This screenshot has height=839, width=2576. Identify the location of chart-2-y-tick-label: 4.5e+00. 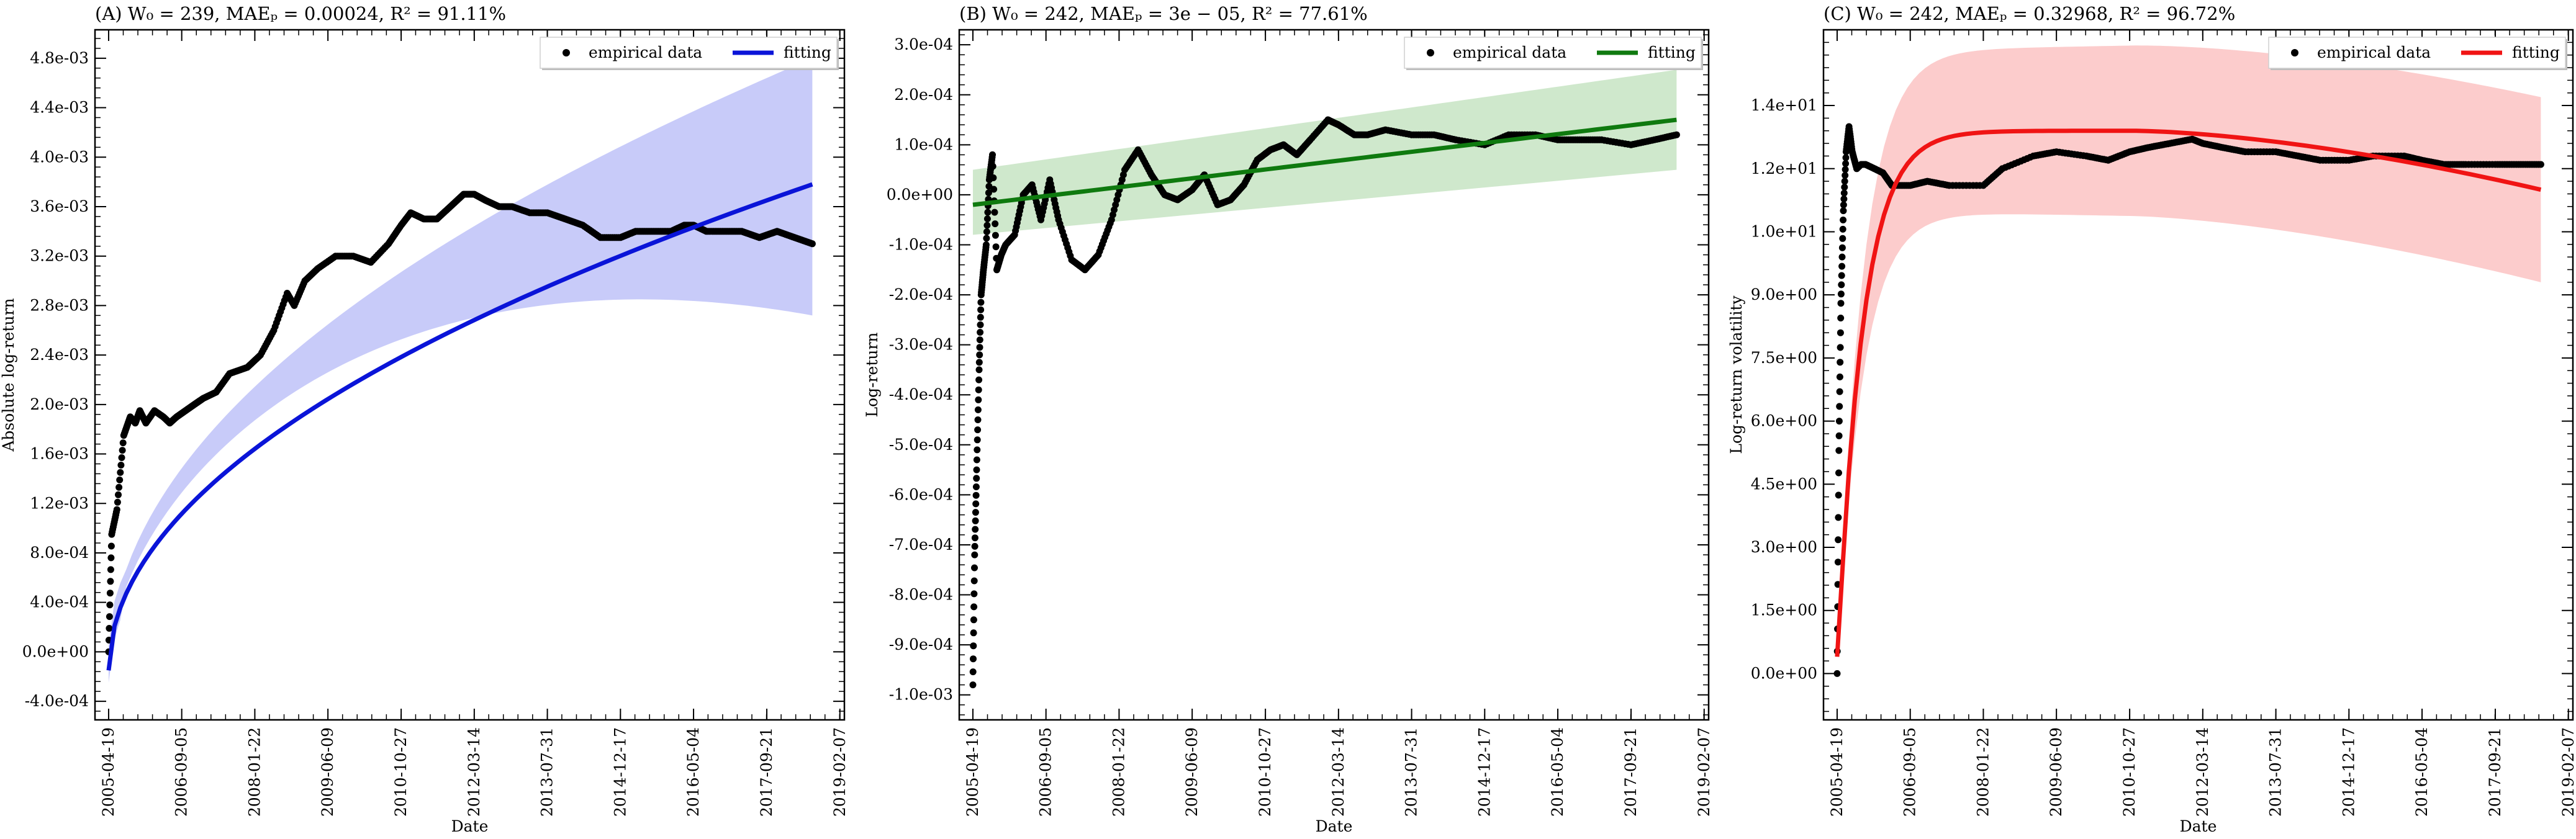
(1784, 484).